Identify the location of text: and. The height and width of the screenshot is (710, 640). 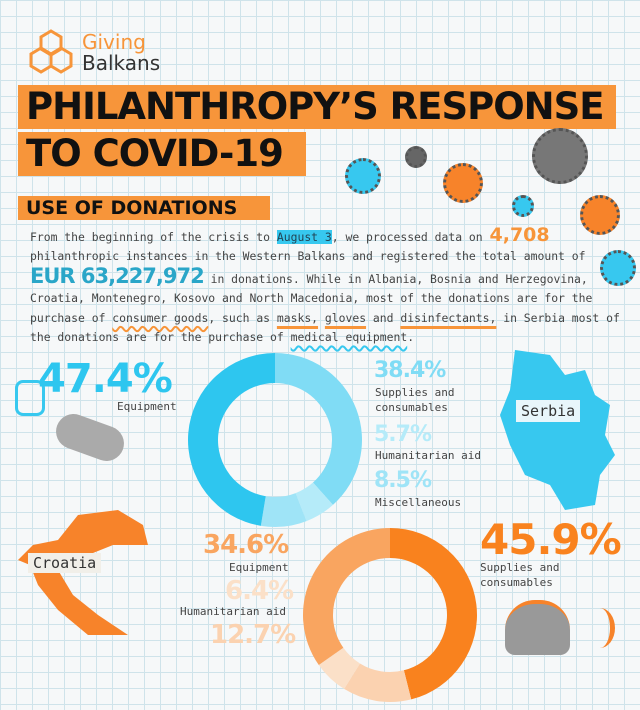
(383, 317).